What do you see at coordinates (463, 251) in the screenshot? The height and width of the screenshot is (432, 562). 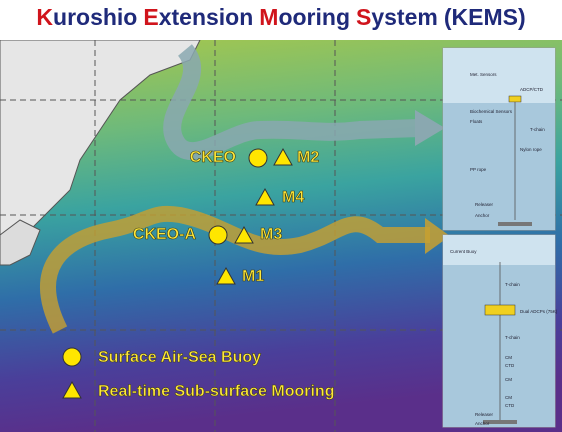 I see `panel-label: Current Buoy` at bounding box center [463, 251].